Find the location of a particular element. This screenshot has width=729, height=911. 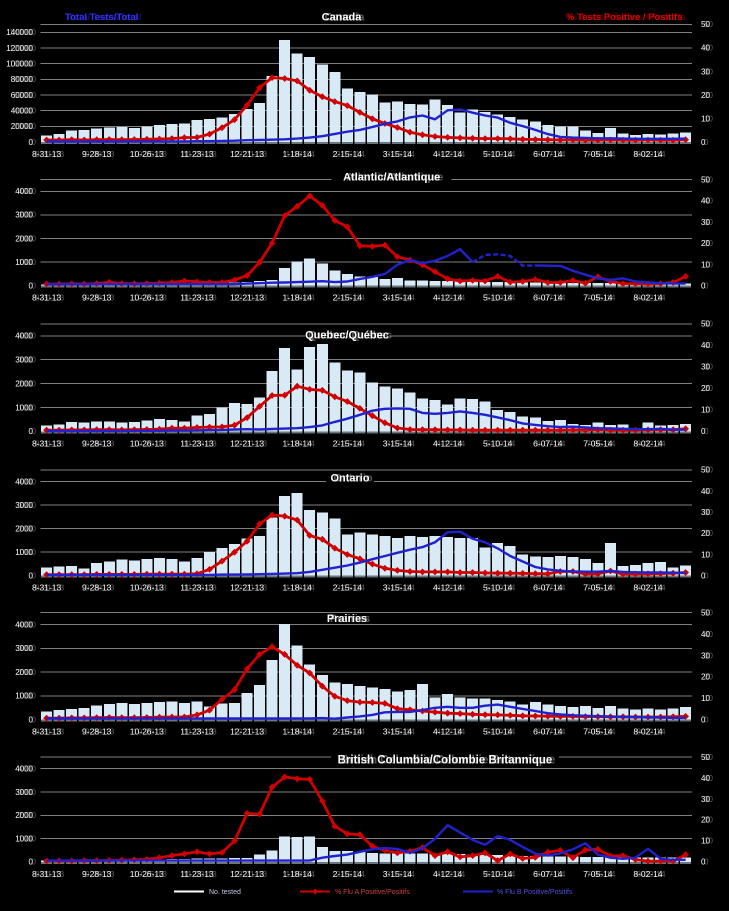

svg-text:British Columbia/Colombie Brit: British Columbia/Colombie Britannique is located at coordinates (445, 761).